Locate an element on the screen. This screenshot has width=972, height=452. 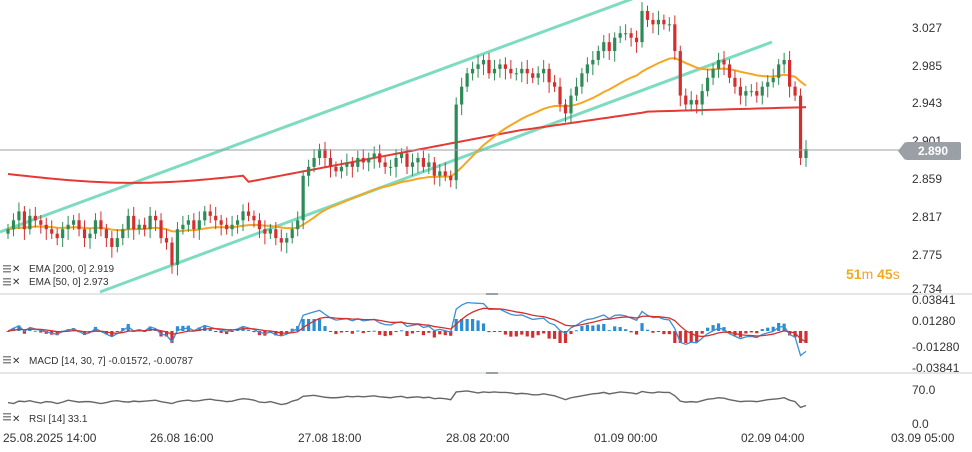
rsi-tick: 0.0 is located at coordinates (920, 424).